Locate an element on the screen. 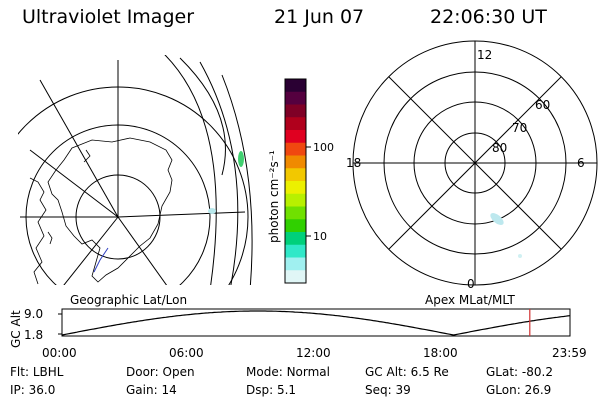 The image size is (600, 400). altitude-frame is located at coordinates (316, 322).